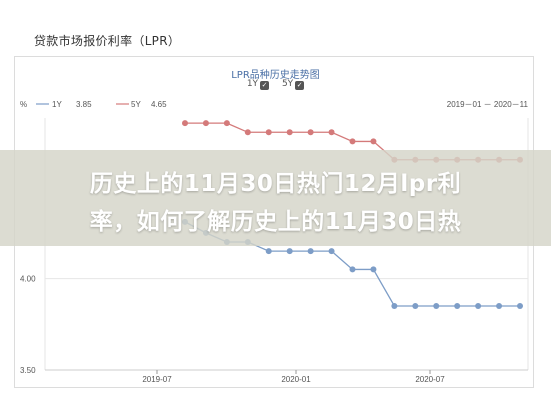 This screenshot has width=551, height=400. What do you see at coordinates (136, 104) in the screenshot?
I see `legend-5y-name: 5Y` at bounding box center [136, 104].